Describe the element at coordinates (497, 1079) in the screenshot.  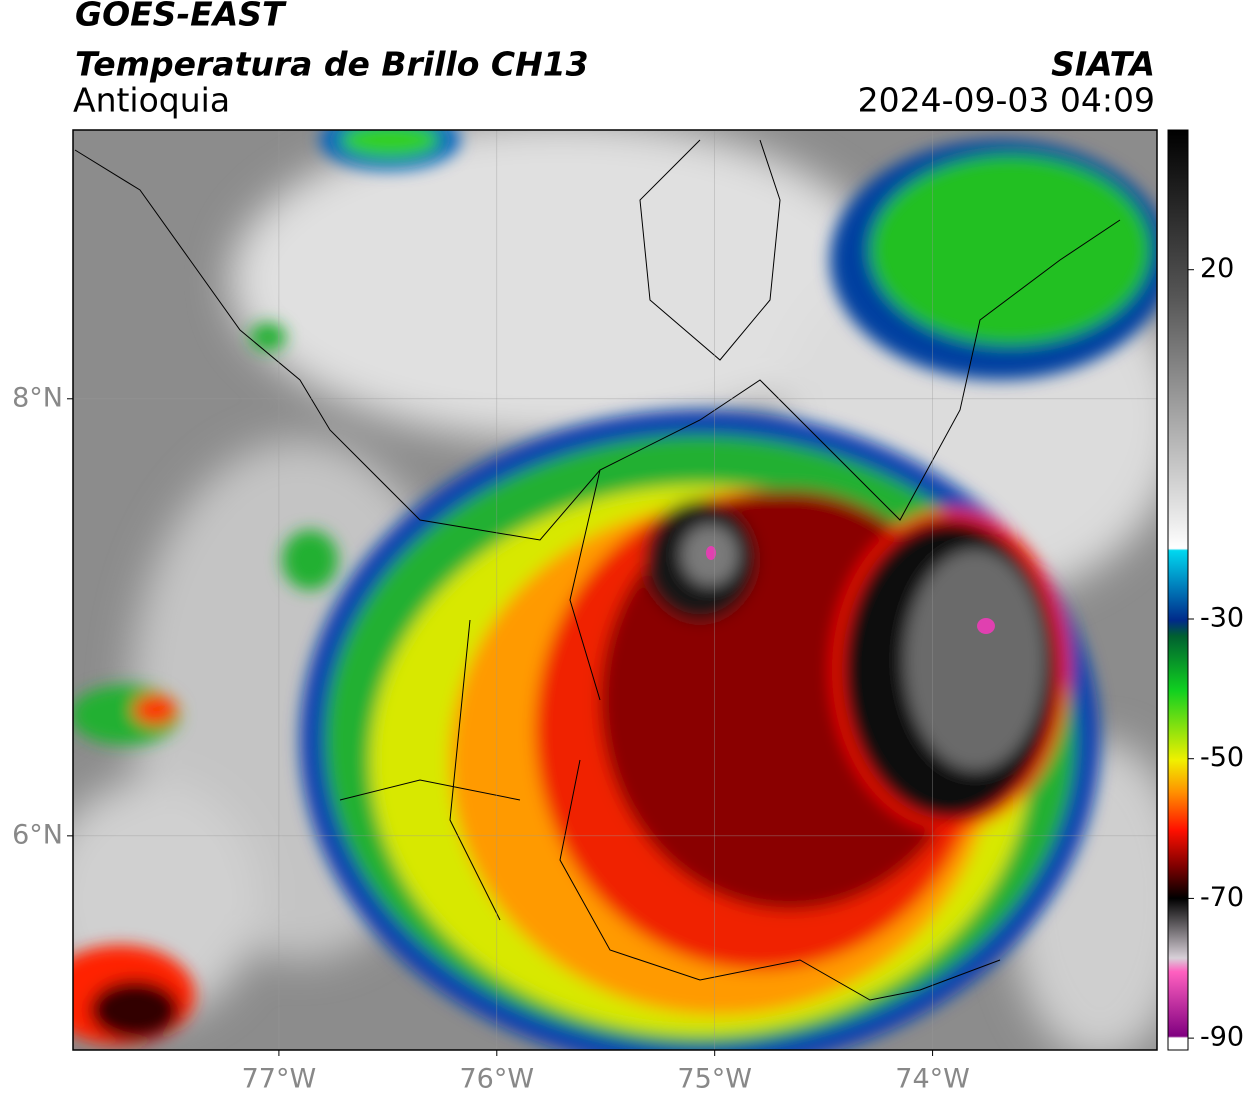
I see `x-tick-label: 76°W` at that location.